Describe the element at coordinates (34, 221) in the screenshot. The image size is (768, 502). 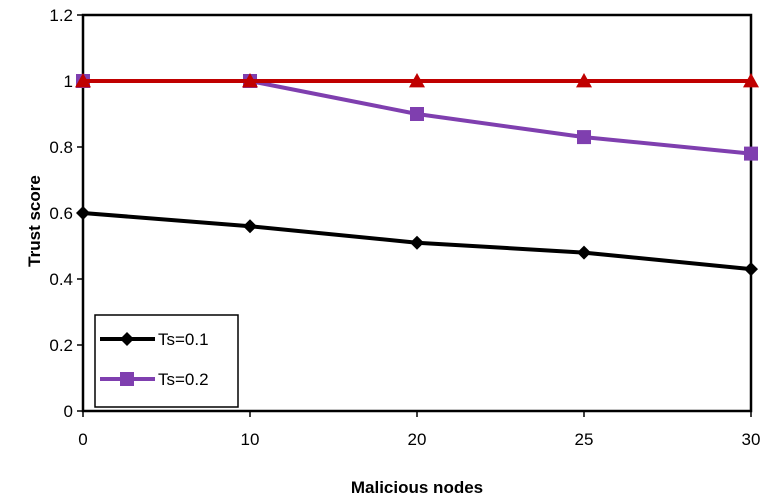
I see `y-axis-title: Trust score` at that location.